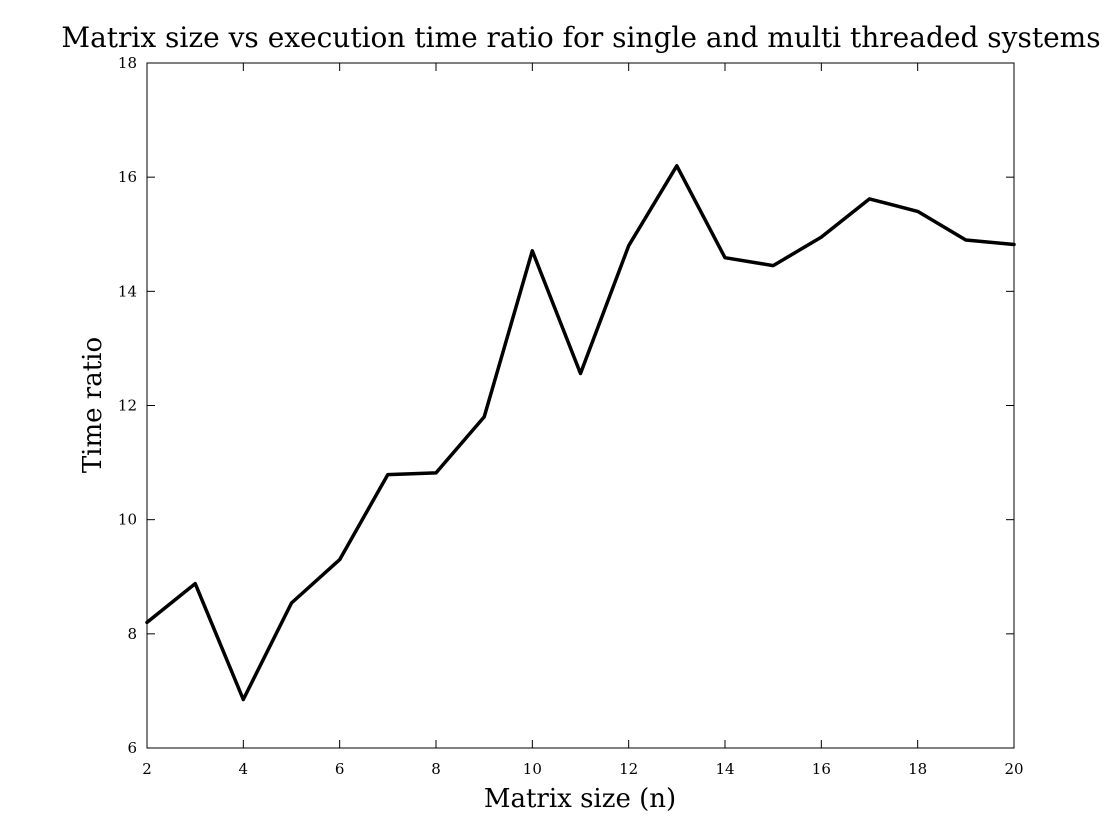  Describe the element at coordinates (147, 769) in the screenshot. I see `x-tick-label: 2` at that location.